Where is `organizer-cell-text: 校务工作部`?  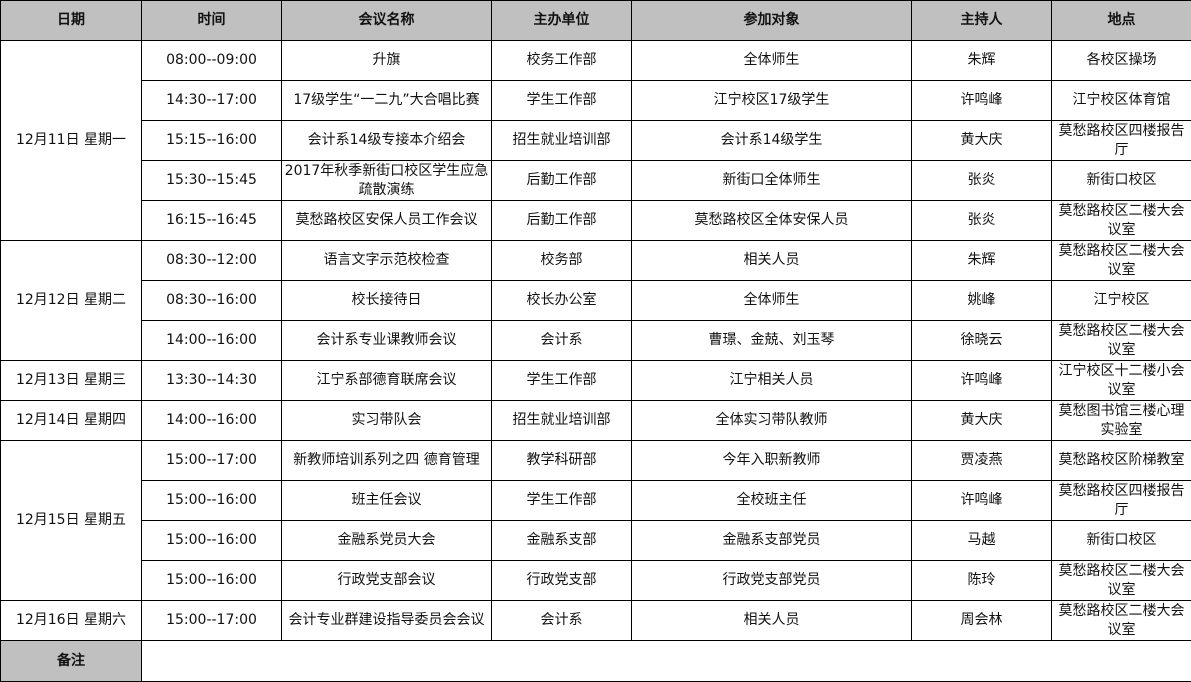
organizer-cell-text: 校务工作部 is located at coordinates (561, 60).